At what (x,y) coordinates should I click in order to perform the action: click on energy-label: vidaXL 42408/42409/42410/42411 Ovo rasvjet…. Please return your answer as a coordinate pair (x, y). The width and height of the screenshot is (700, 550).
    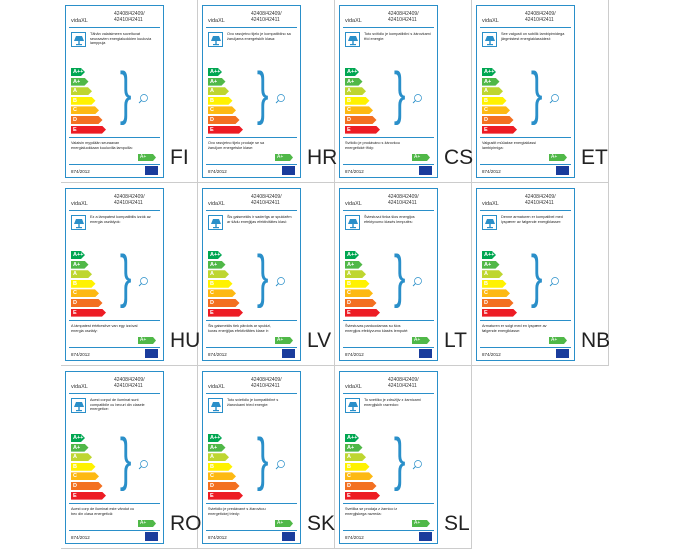
    Looking at the image, I should click on (251, 91).